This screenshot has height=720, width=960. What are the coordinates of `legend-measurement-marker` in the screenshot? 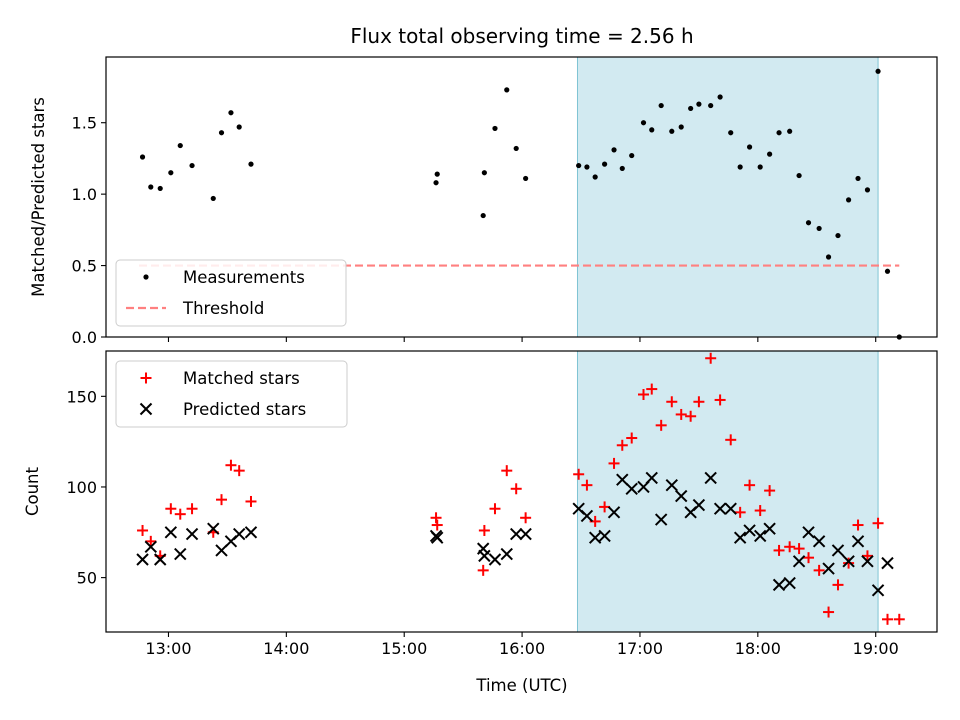 It's located at (146, 277).